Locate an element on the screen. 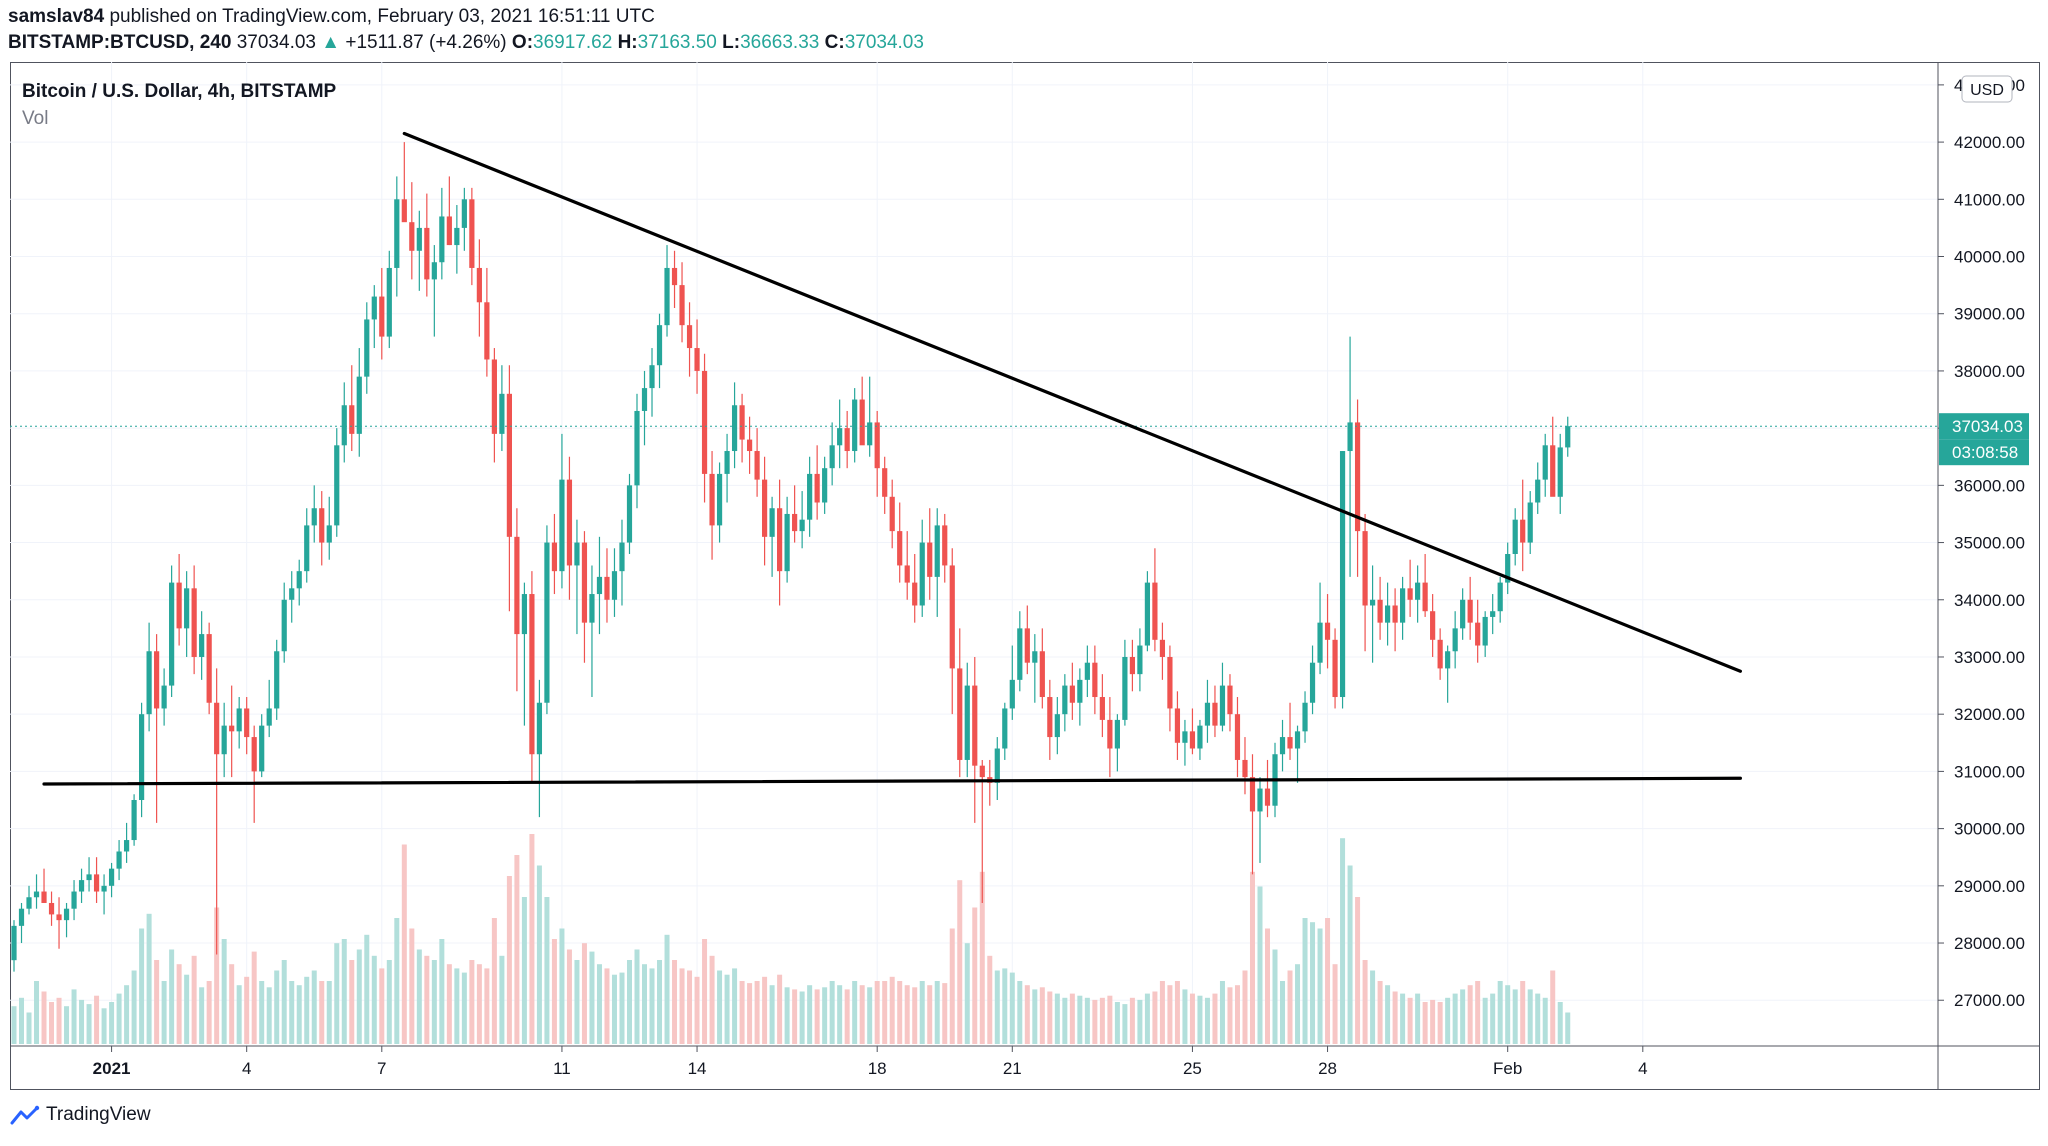  close-label: C: is located at coordinates (834, 42).